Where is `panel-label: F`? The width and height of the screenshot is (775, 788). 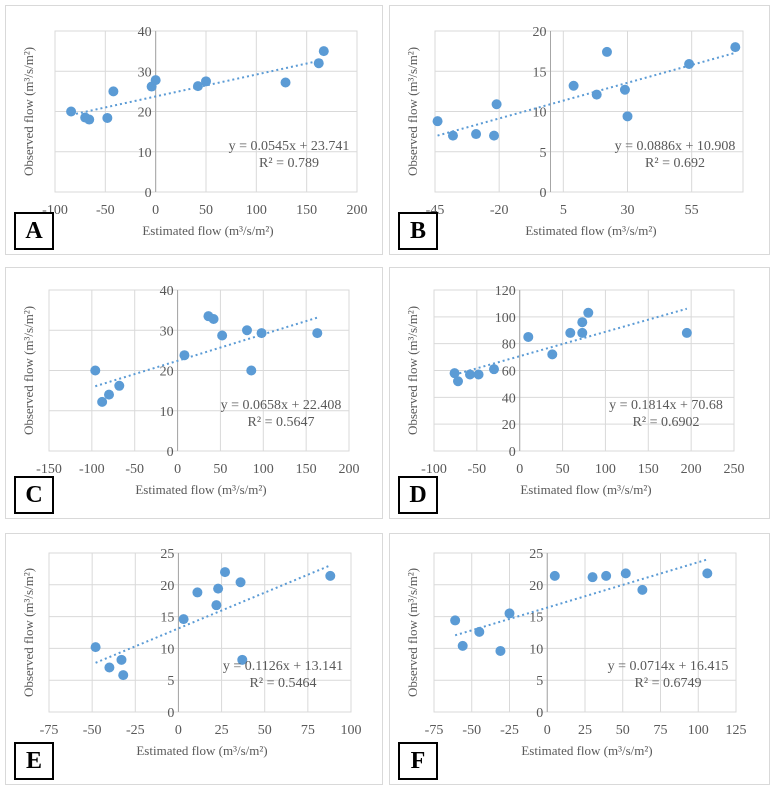 panel-label: F is located at coordinates (418, 761).